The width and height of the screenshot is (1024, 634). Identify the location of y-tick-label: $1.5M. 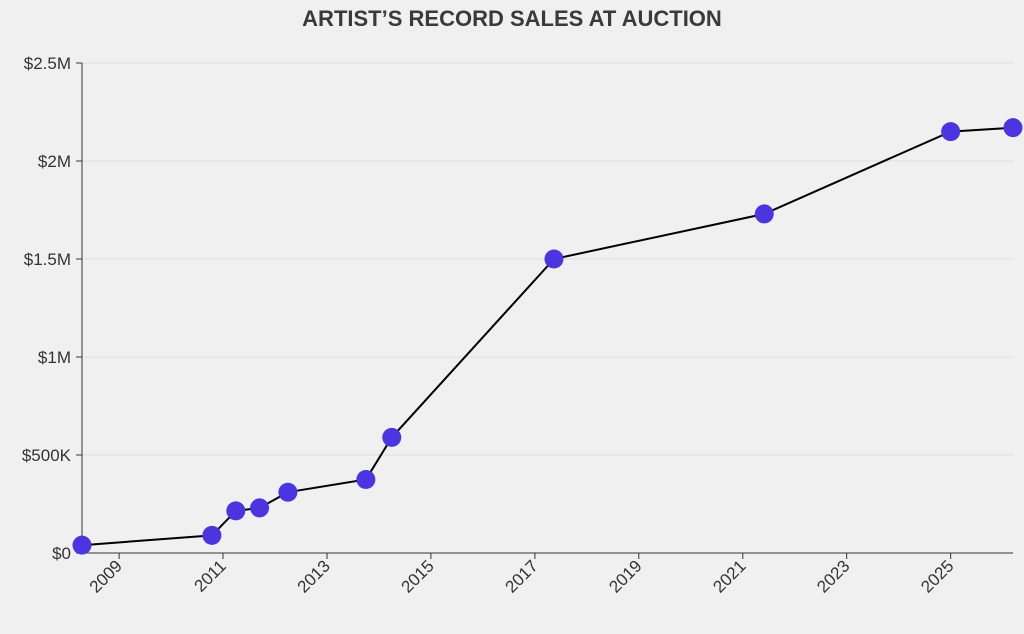
(47, 259).